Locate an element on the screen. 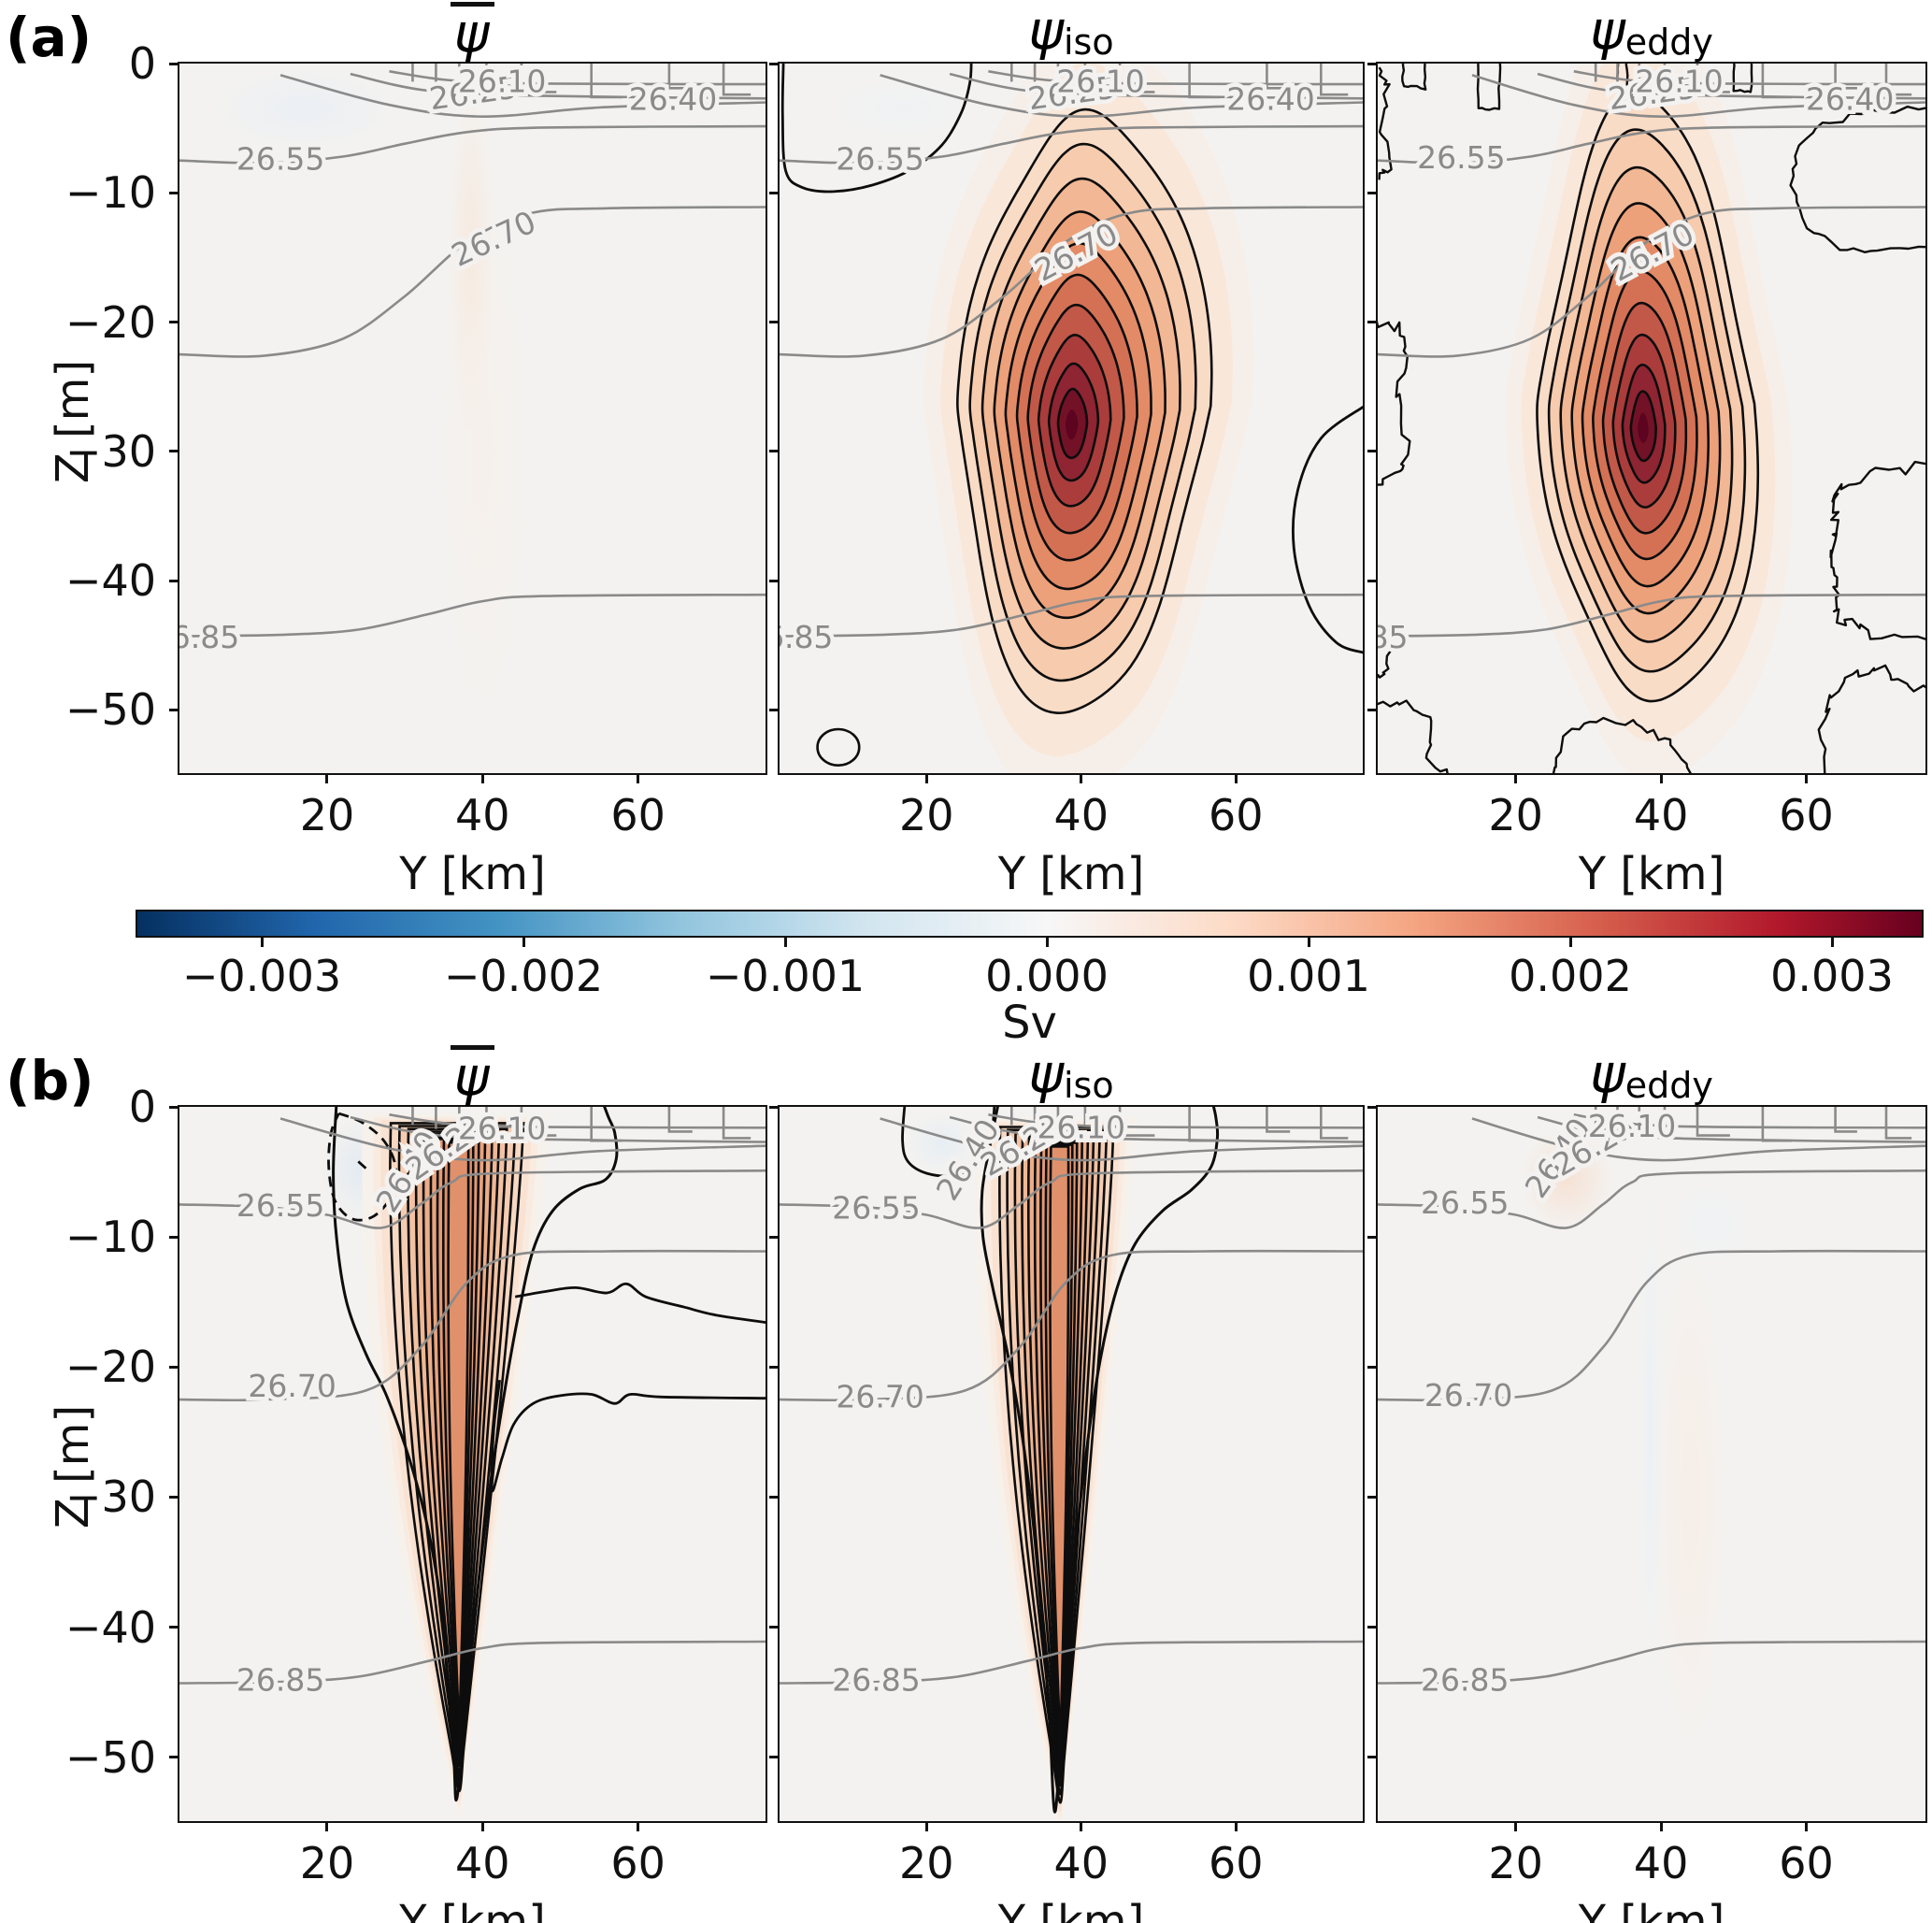  y-tick-label: −50 is located at coordinates (110, 1757).